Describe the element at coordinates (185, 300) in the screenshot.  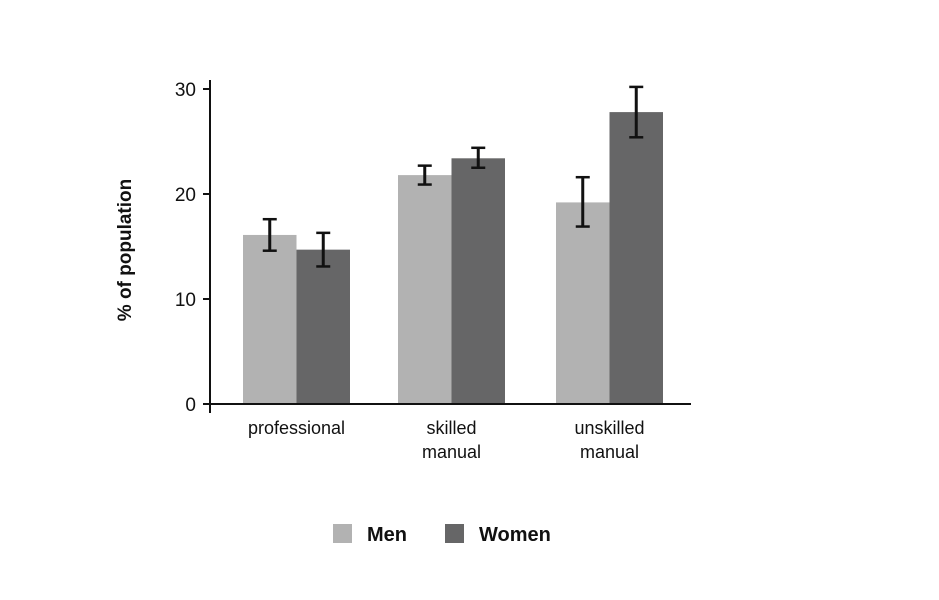
I see `y-tick-label: 10` at that location.